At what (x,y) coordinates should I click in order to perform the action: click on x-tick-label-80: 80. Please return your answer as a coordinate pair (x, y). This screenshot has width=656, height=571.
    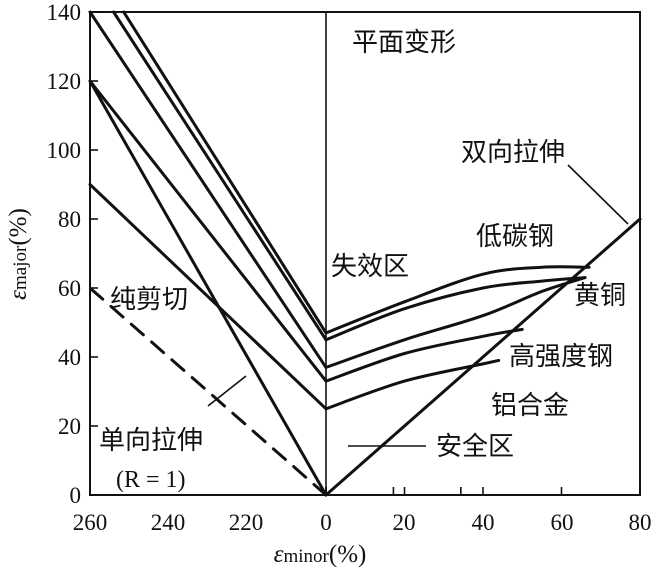
    Looking at the image, I should click on (640, 522).